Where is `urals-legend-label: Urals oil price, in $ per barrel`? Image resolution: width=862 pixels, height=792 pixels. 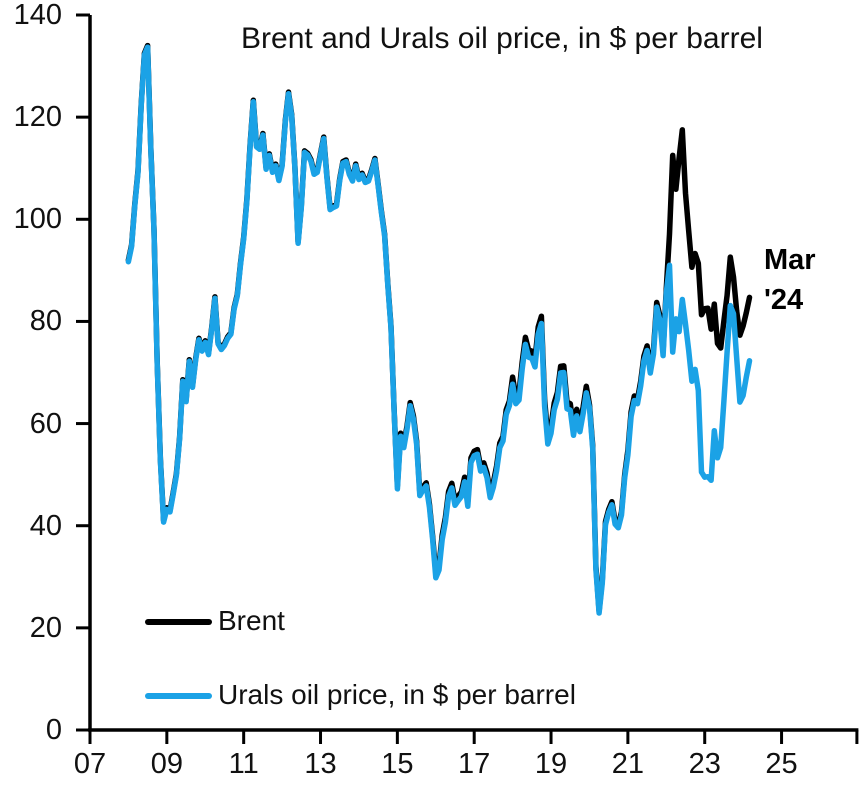 urals-legend-label: Urals oil price, in $ per barrel is located at coordinates (397, 694).